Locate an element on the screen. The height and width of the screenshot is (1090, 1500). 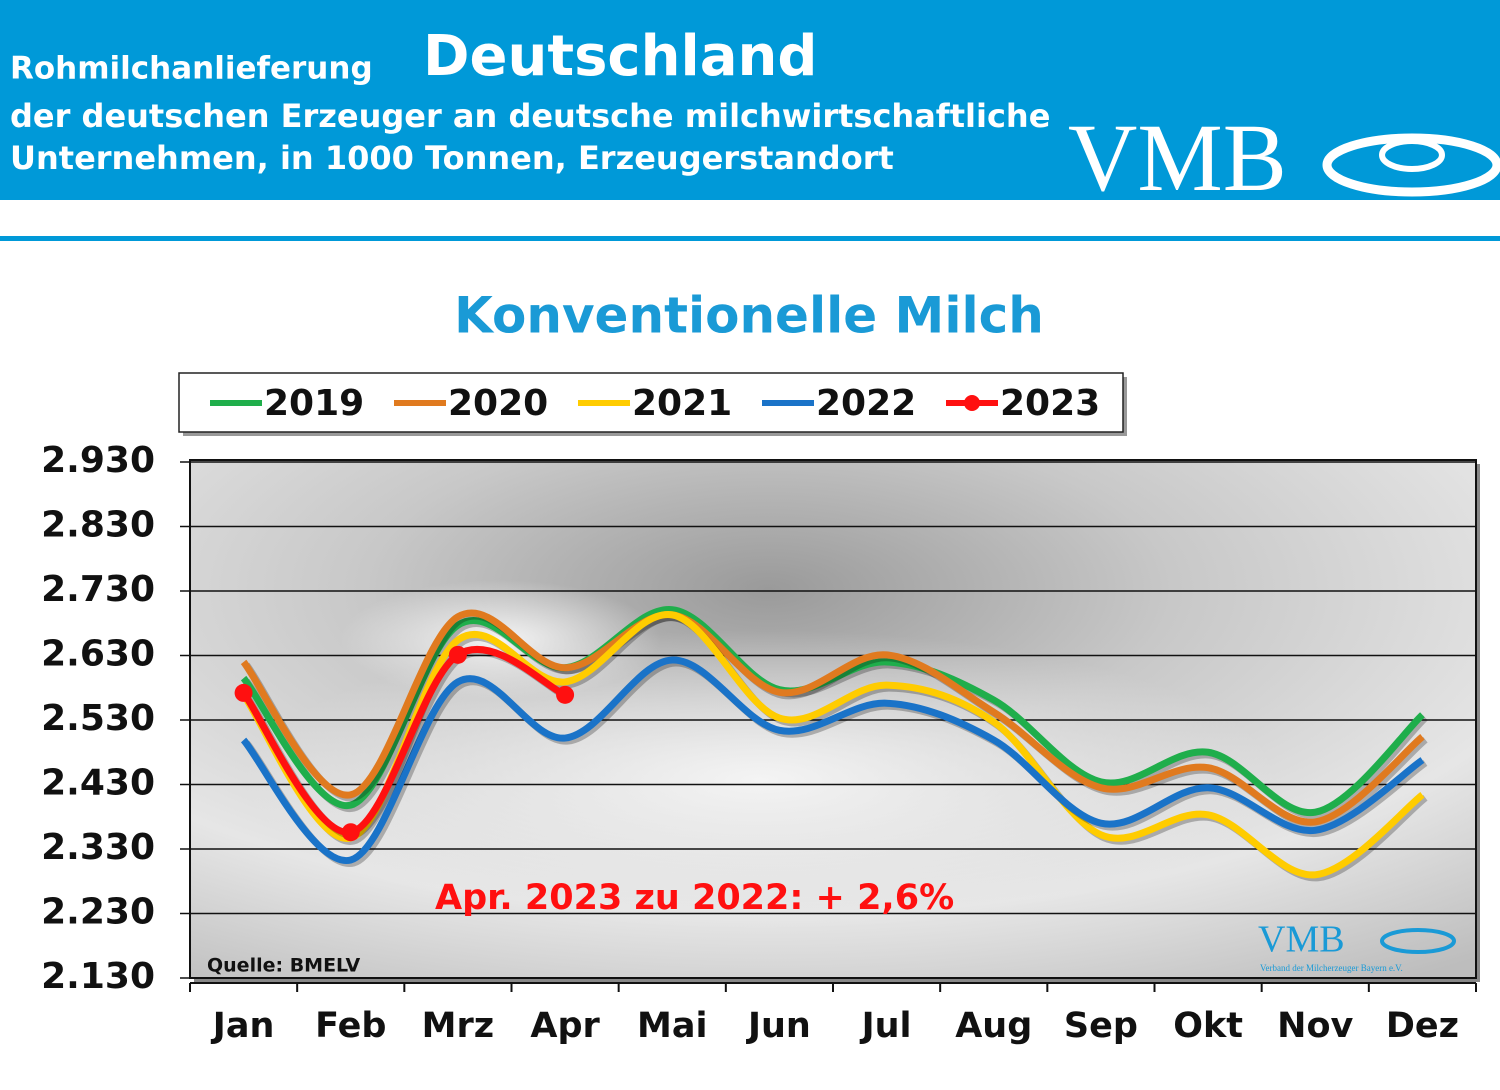
watermark-logo: VMB is located at coordinates (1301, 940).